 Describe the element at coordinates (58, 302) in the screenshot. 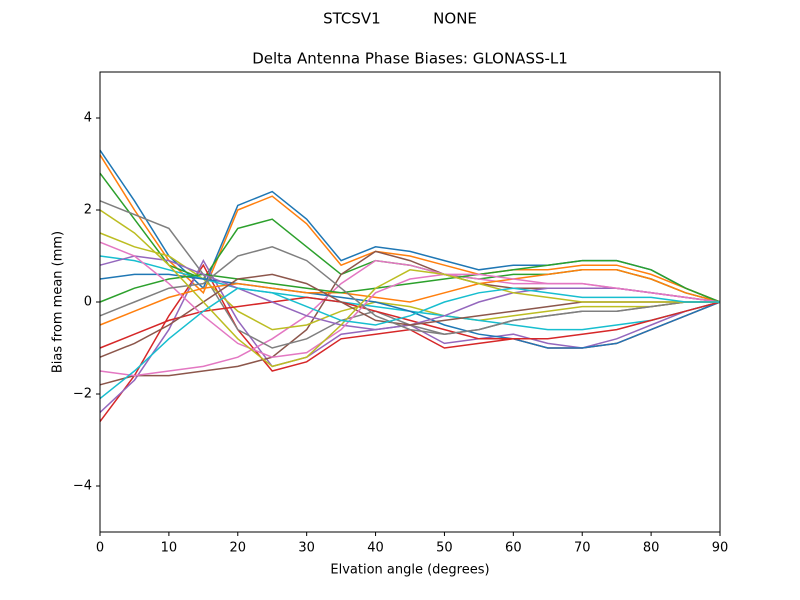

I see `y-axis-label: Bias from mean (mm)` at that location.